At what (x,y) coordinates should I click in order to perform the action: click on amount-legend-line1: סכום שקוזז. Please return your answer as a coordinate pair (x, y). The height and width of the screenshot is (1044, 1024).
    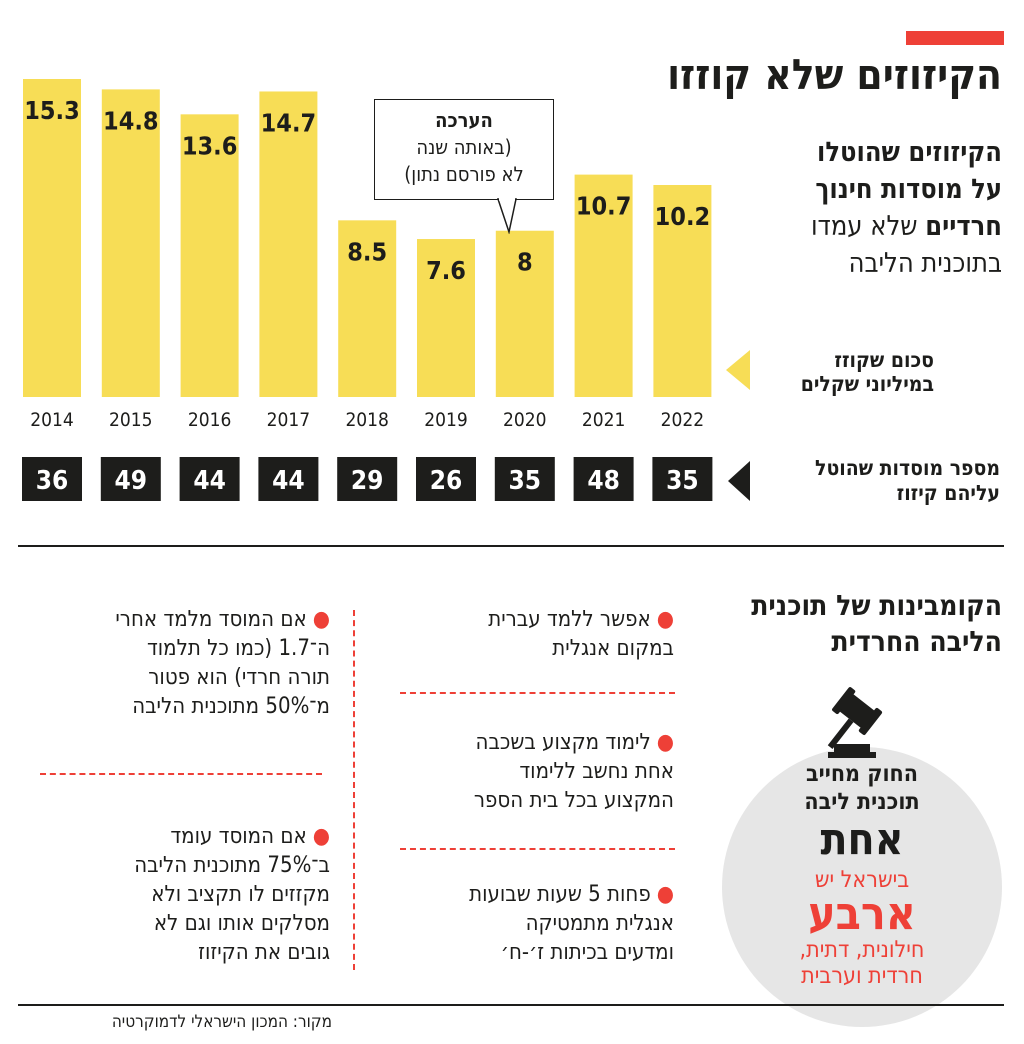
    Looking at the image, I should click on (884, 360).